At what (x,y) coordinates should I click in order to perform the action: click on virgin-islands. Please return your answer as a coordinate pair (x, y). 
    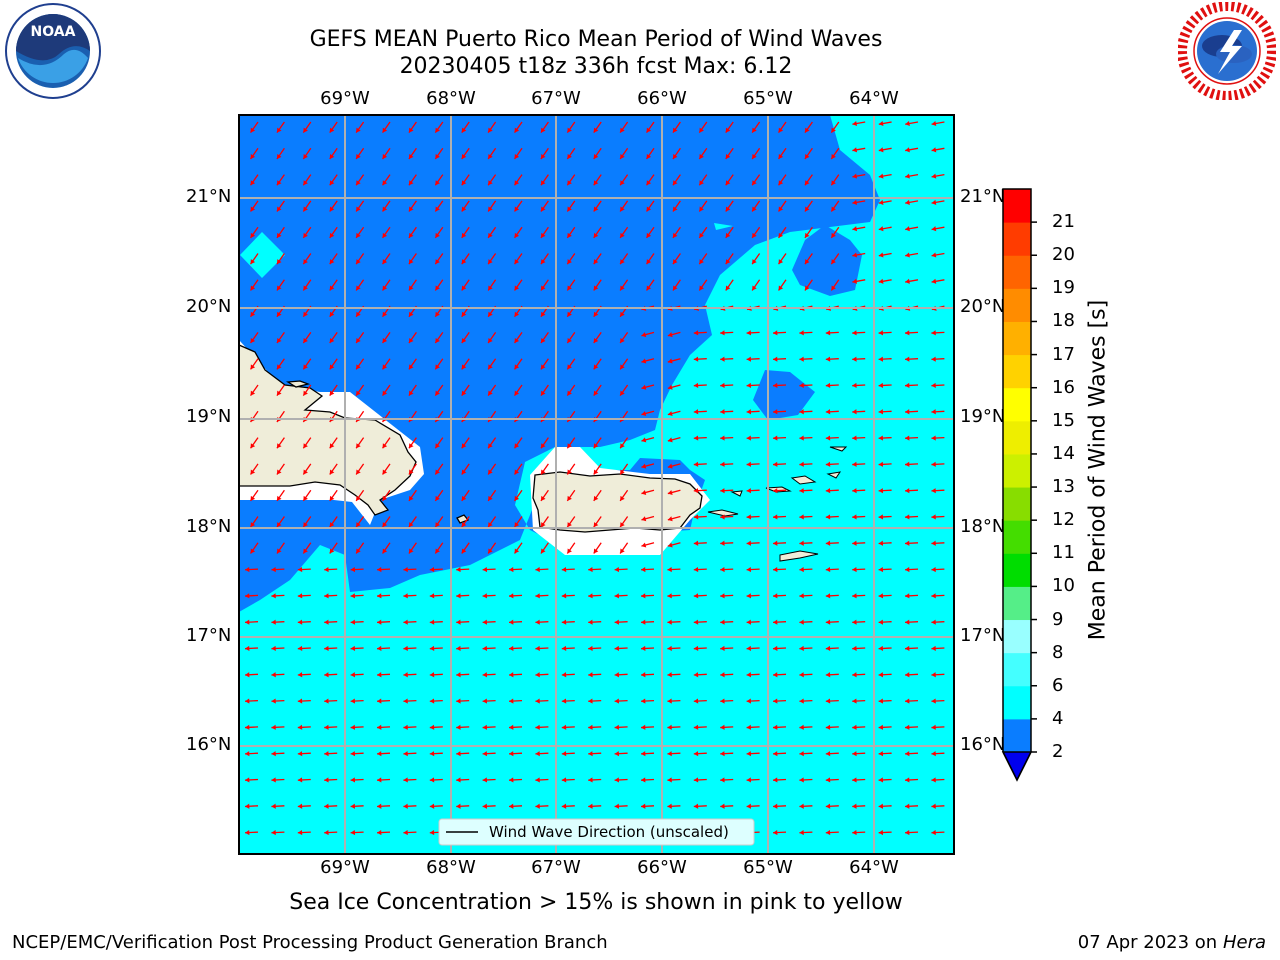
    Looking at the image, I should click on (723, 513).